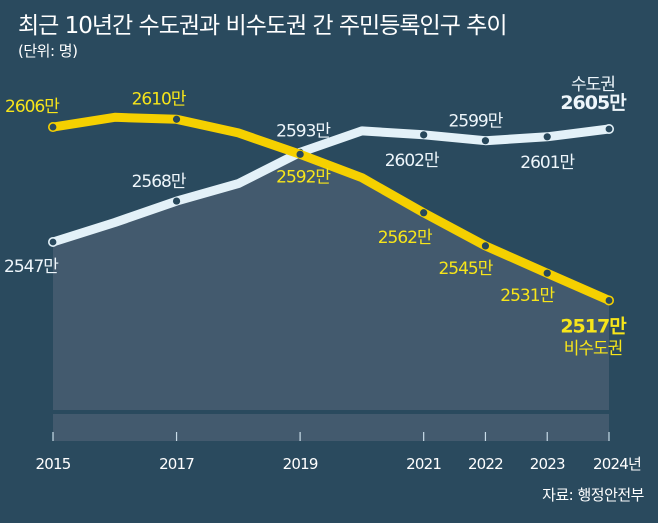 This screenshot has width=658, height=523. Describe the element at coordinates (593, 495) in the screenshot. I see `source-note: 자료: 행정안전부` at that location.